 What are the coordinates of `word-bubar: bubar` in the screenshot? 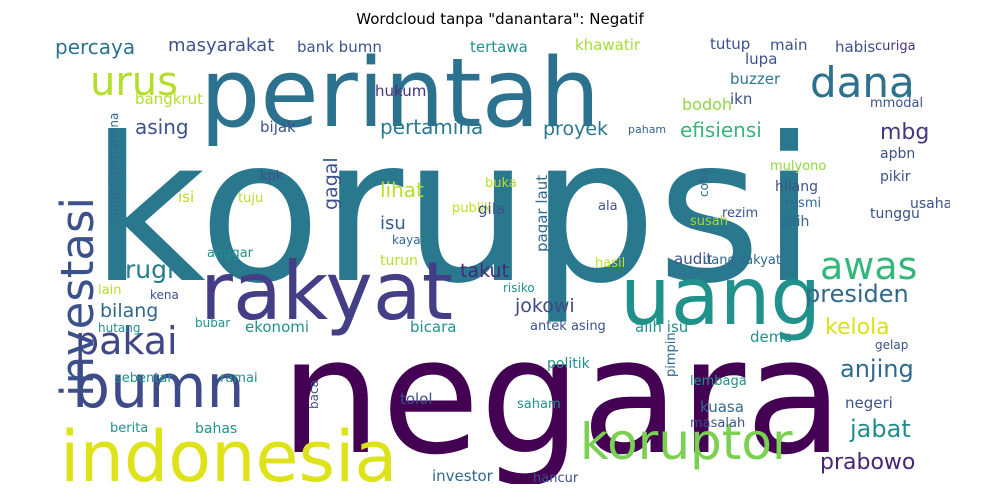 It's located at (213, 323).